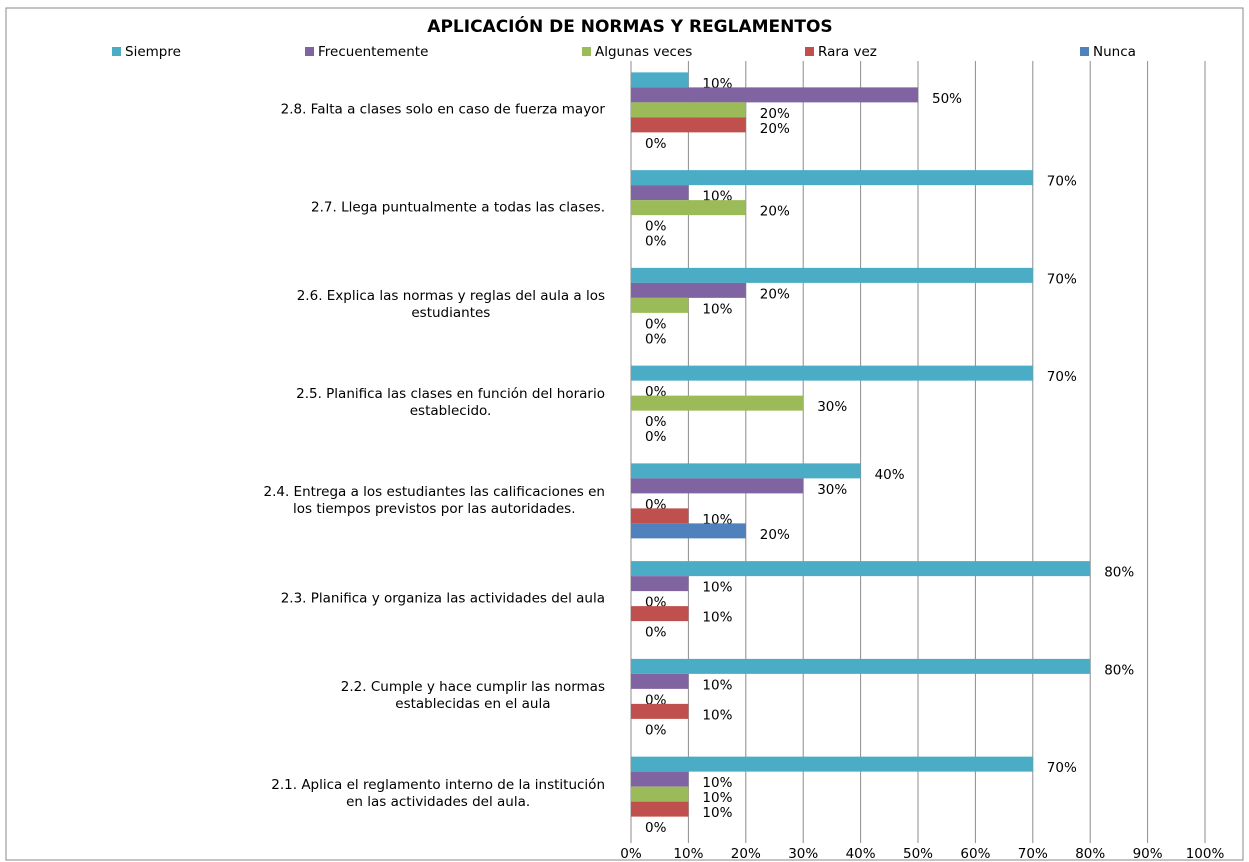  I want to click on x-tick-label: 100%, so click(1205, 854).